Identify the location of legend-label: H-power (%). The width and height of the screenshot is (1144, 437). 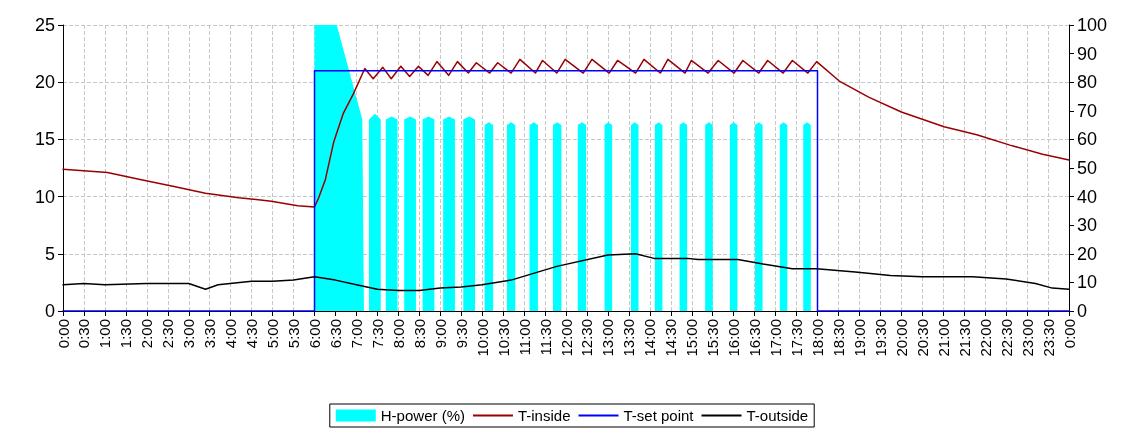
(422, 415).